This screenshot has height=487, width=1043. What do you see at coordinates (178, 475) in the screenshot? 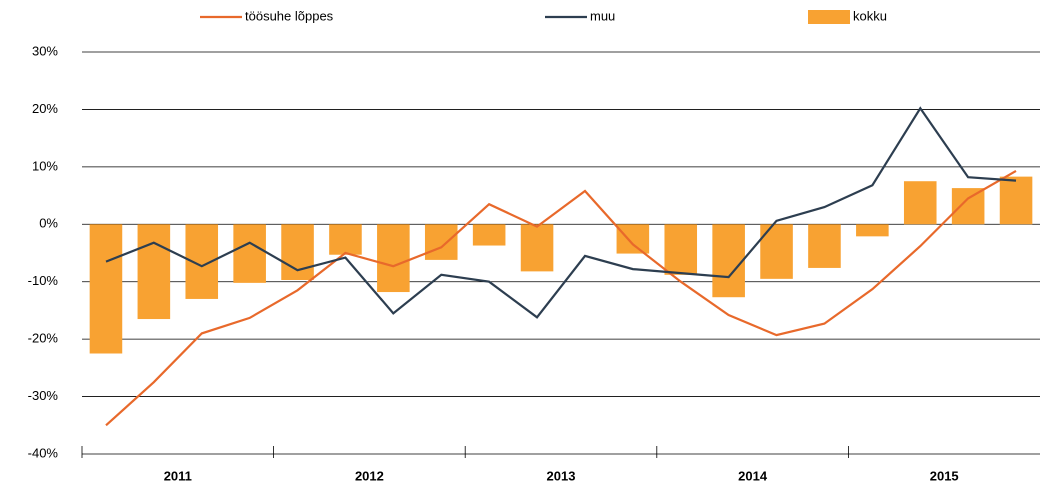
I see `x-group-label: 2011` at bounding box center [178, 475].